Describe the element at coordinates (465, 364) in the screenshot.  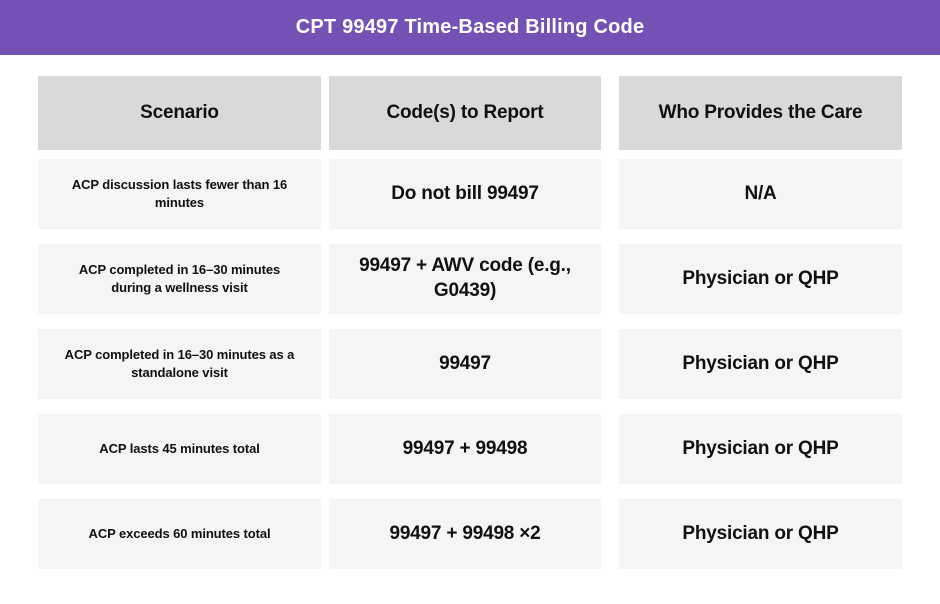
I see `codes-cell: 99497` at that location.